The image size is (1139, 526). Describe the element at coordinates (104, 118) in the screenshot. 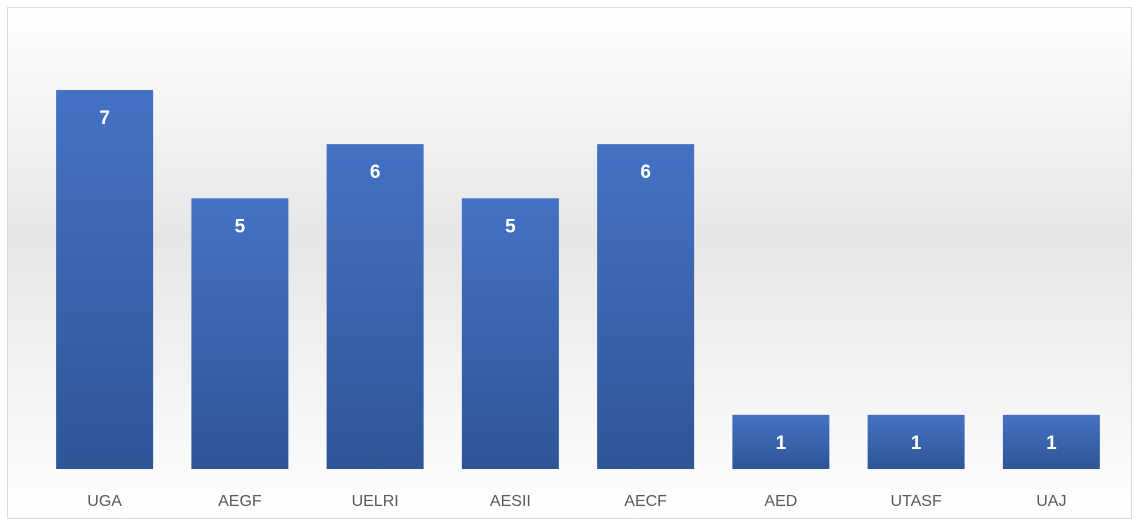

I see `data-label: 7` at that location.